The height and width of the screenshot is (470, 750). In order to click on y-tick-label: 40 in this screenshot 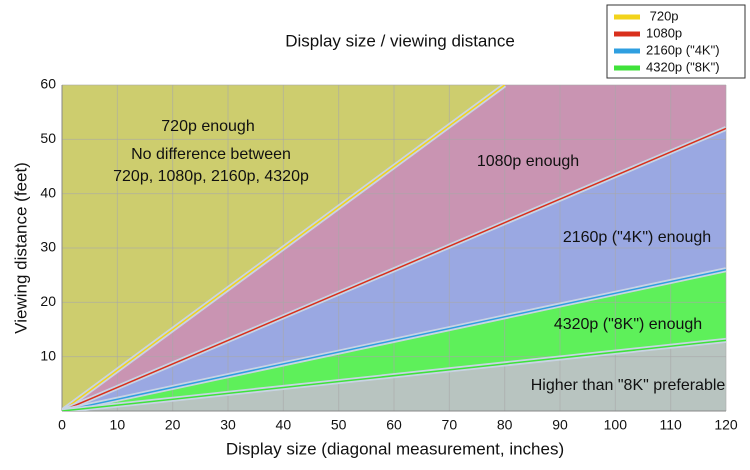, I will do `click(48, 192)`.